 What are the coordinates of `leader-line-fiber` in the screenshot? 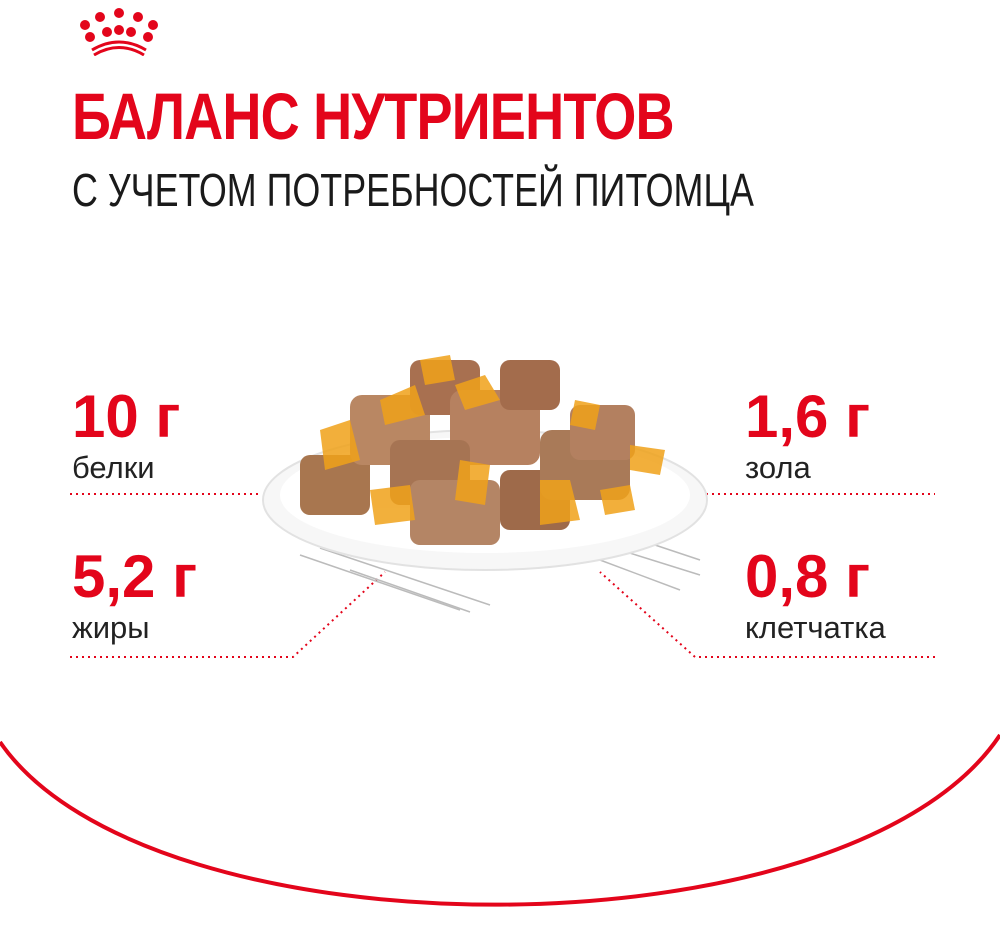 It's located at (767, 614).